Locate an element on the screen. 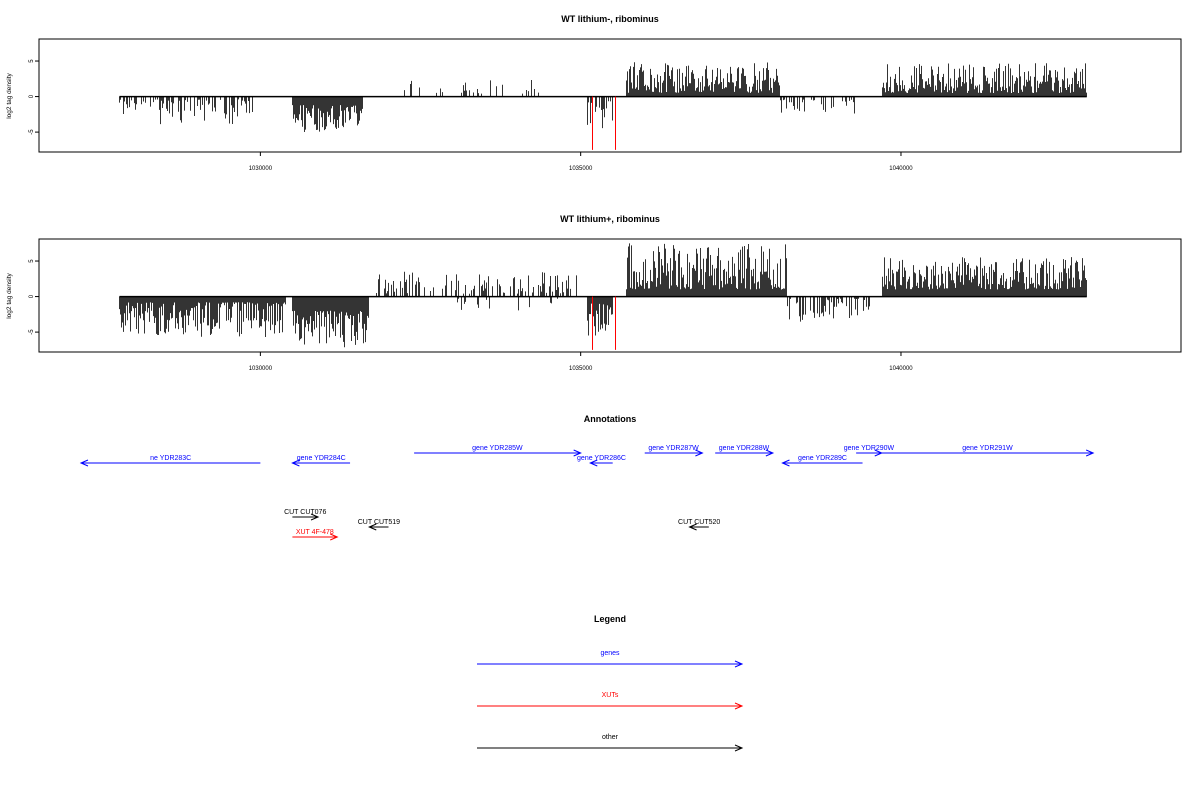  annotation-feature: gene YDR285W is located at coordinates (498, 451).